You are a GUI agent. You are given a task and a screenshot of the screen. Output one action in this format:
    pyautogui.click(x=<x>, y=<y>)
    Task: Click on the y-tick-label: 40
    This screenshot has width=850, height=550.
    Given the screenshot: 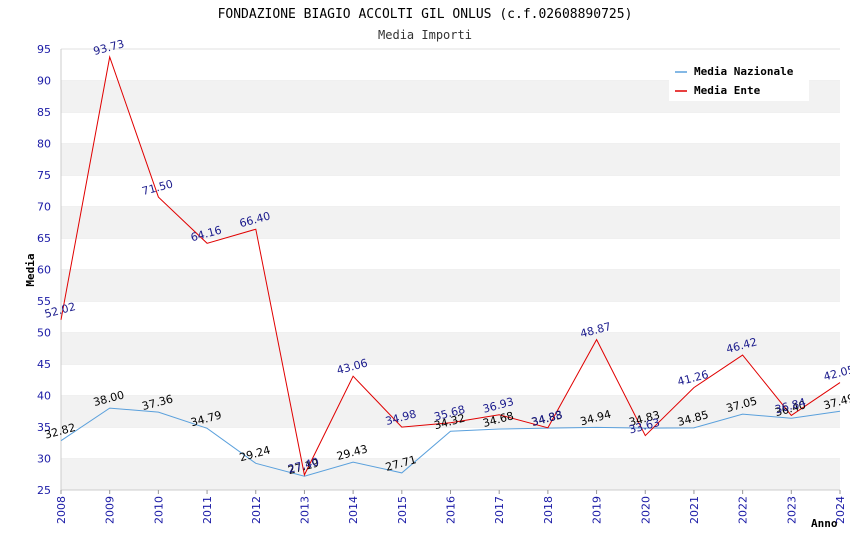 What is the action you would take?
    pyautogui.click(x=44, y=396)
    